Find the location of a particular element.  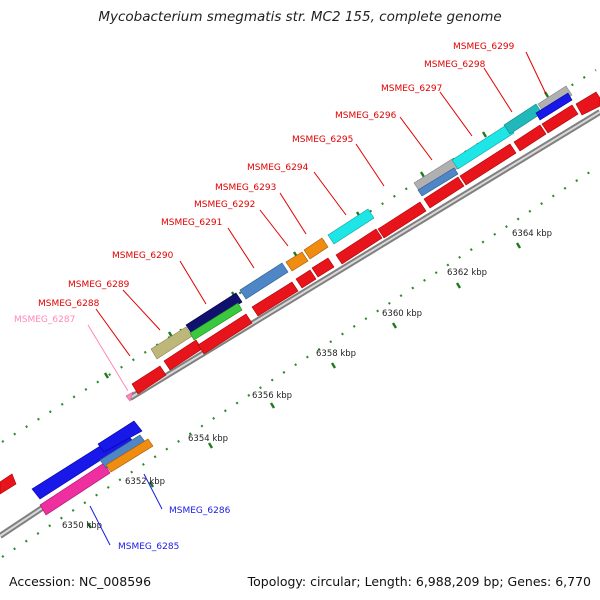

gene-label-msmeg-6291: MSMEG_6291 is located at coordinates (191, 223).